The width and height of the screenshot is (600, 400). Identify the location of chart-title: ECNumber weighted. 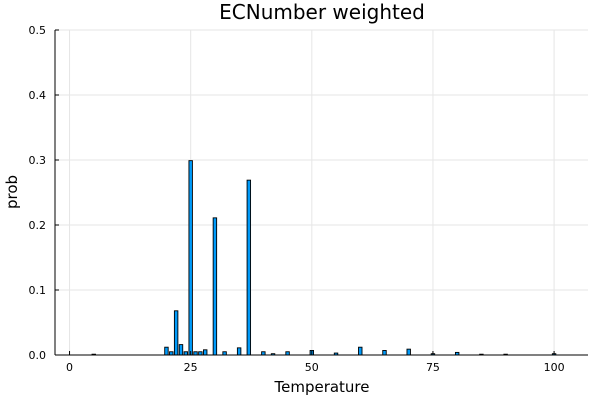
(322, 12).